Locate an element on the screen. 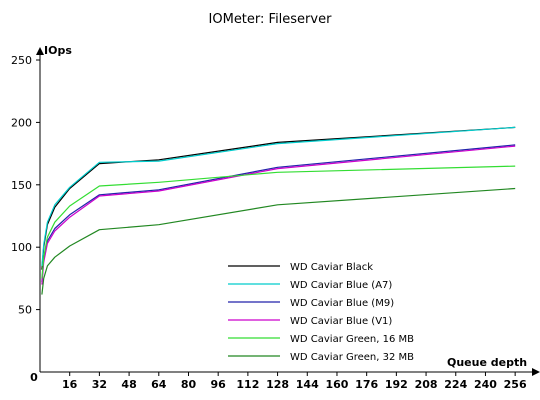 Image resolution: width=540 pixels, height=400 pixels. x-tick-label: 112 is located at coordinates (247, 384).